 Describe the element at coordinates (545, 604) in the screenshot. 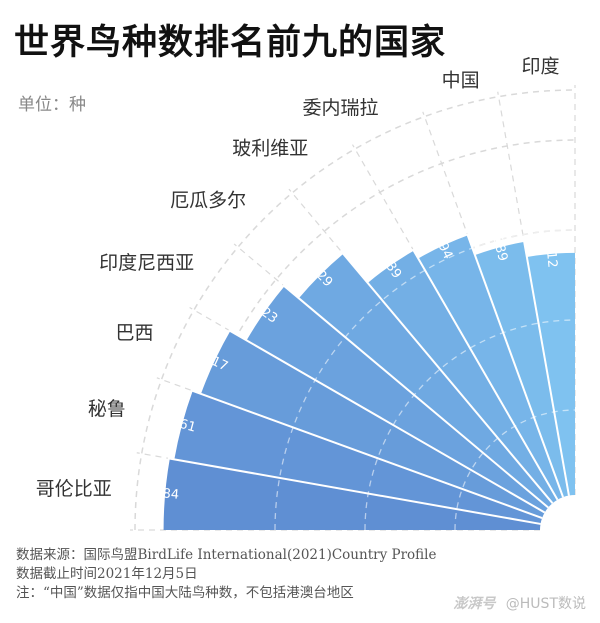

I see `watermark-account: @HUST数说` at that location.